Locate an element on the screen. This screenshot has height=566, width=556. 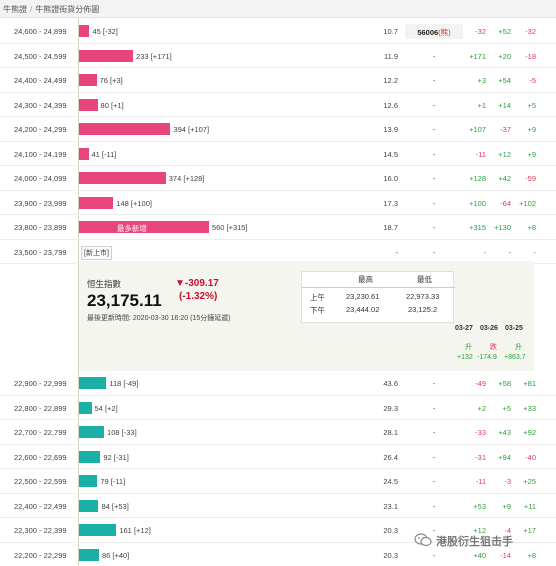
change-day-1: +128 is located at coordinates (477, 178).